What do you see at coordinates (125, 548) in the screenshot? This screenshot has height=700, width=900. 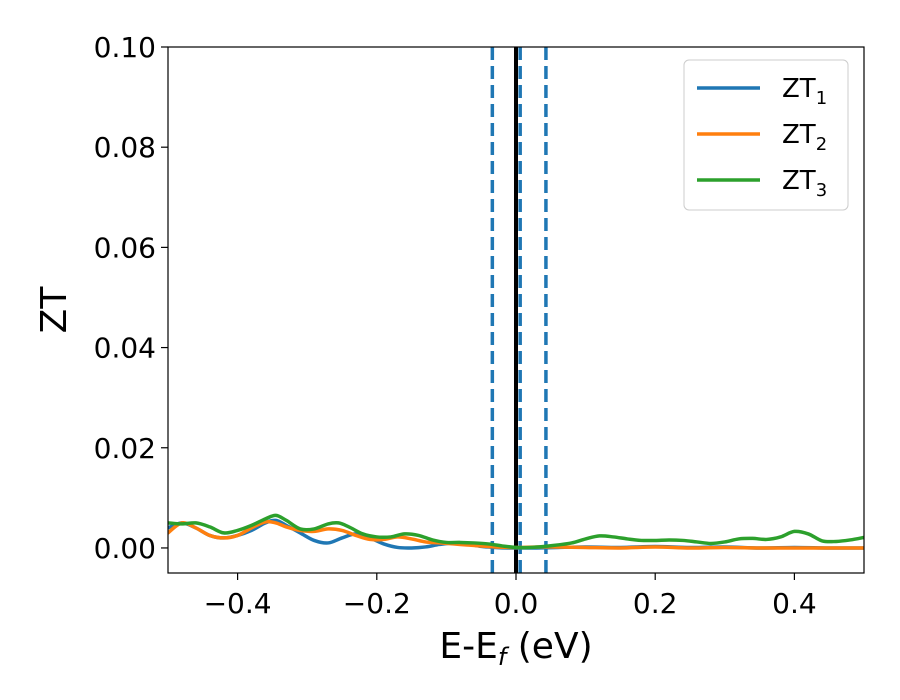 I see `y-tick-label: 0.00` at bounding box center [125, 548].